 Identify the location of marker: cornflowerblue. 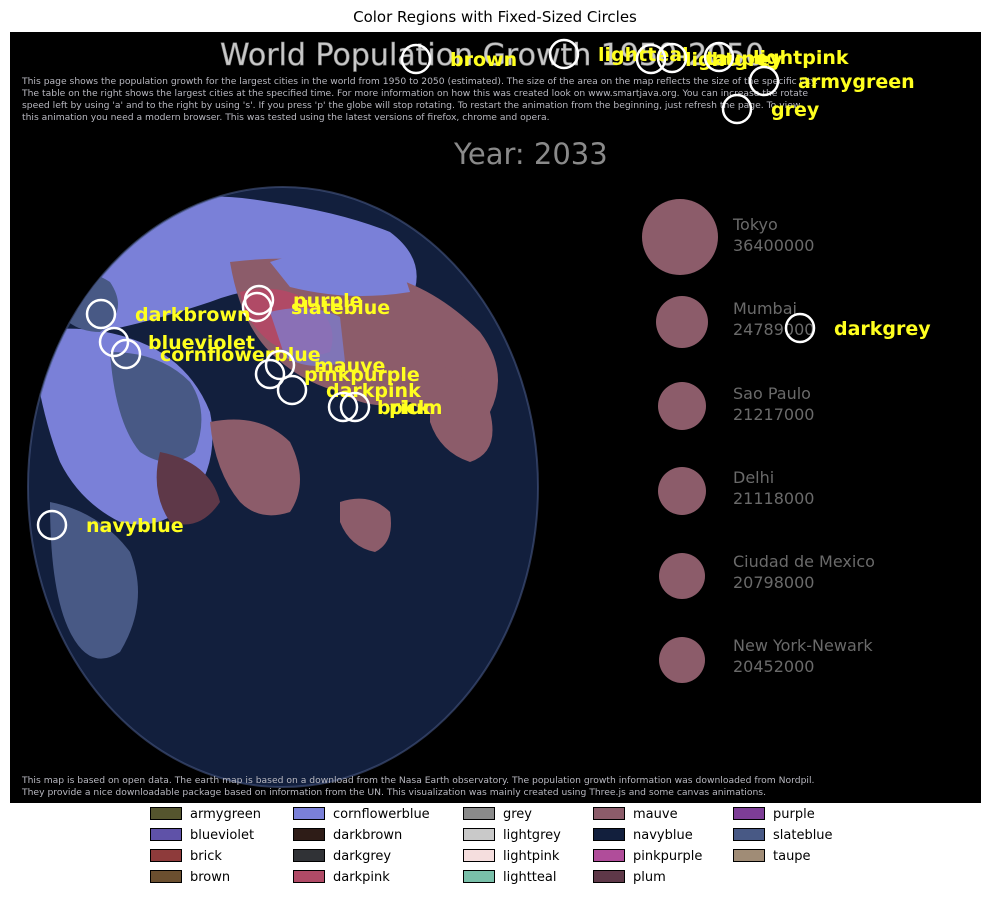
(215, 354).